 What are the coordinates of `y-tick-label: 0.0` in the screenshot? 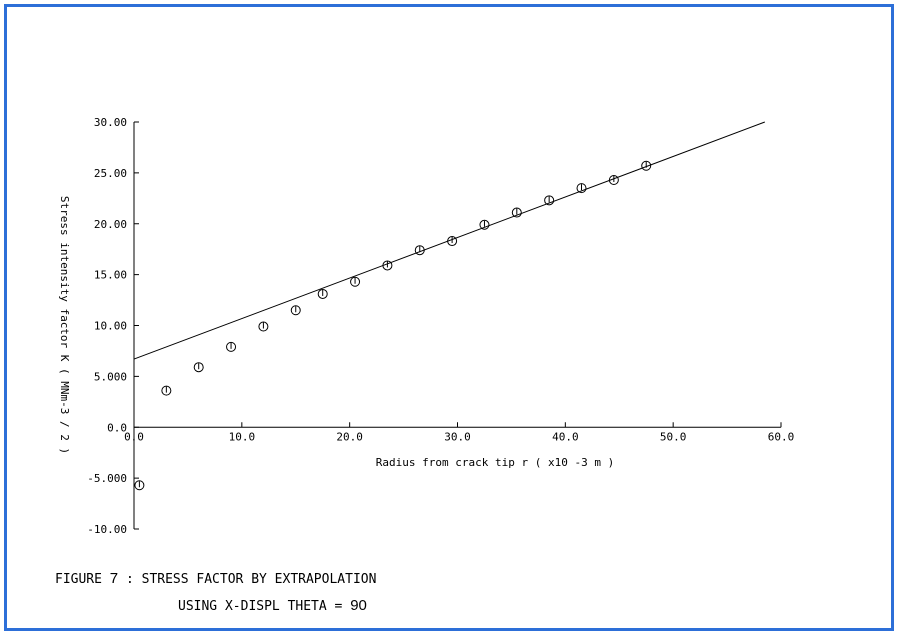 It's located at (117, 427).